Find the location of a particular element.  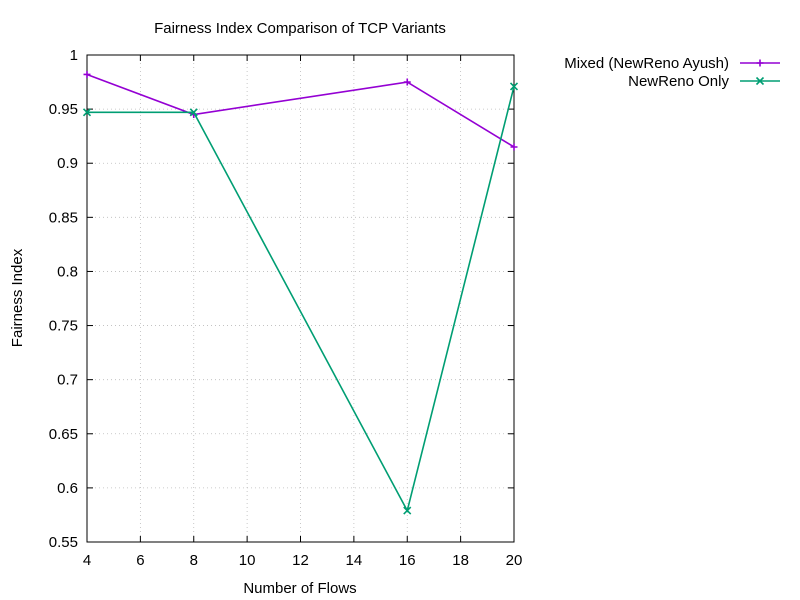

x-tick-label: 16 is located at coordinates (407, 560).